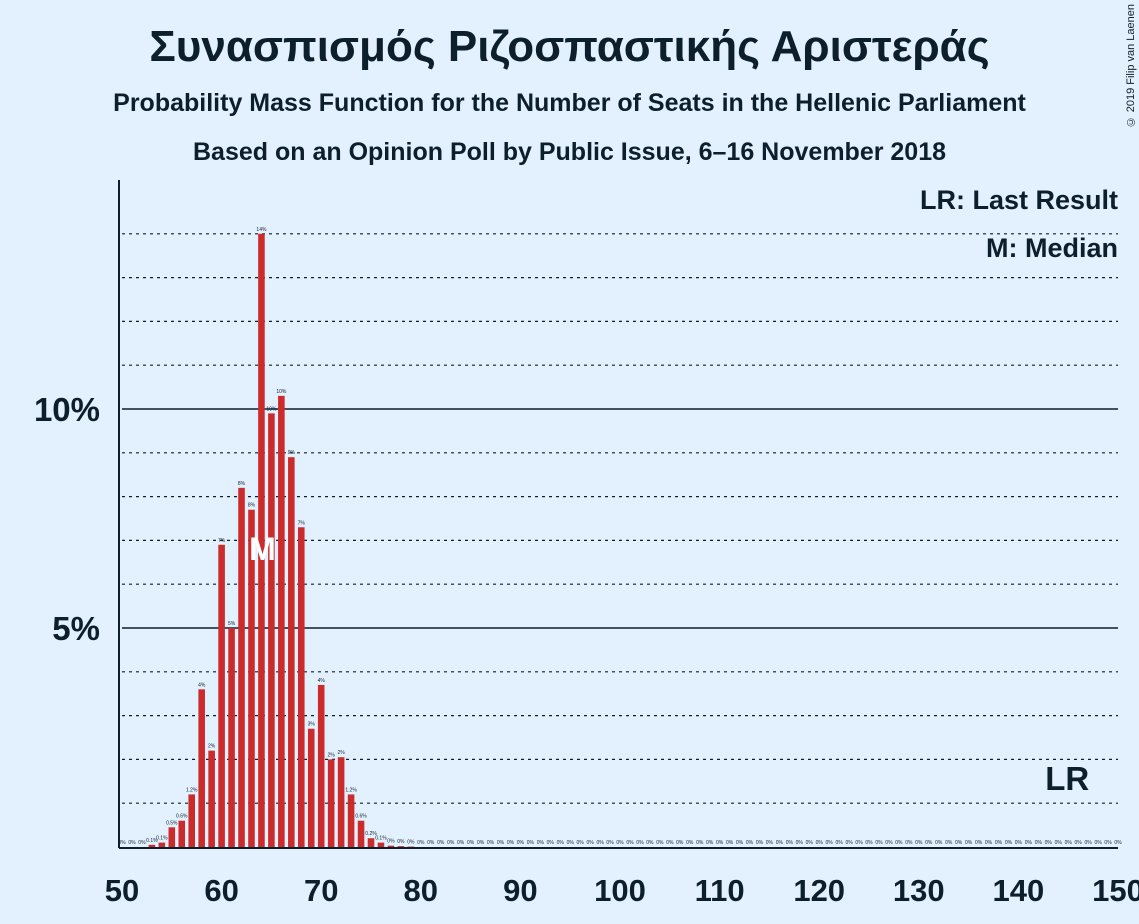 Image resolution: width=1139 pixels, height=924 pixels. I want to click on bar-label: 9%, so click(292, 453).